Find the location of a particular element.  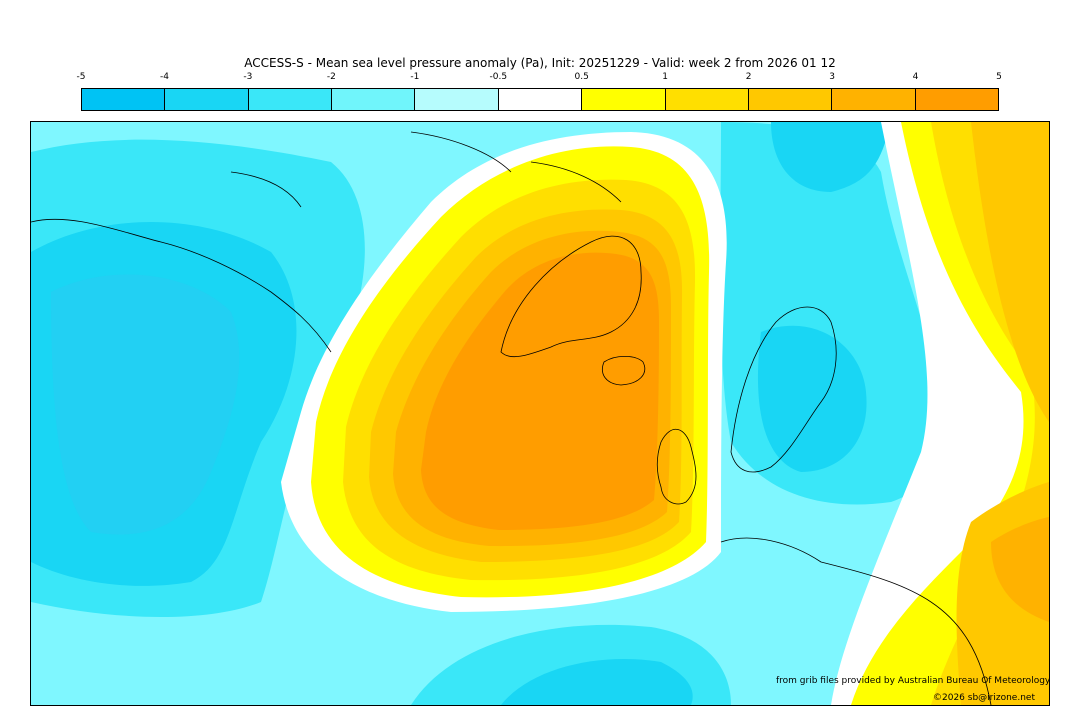

british-isles-coast is located at coordinates (676, 467).